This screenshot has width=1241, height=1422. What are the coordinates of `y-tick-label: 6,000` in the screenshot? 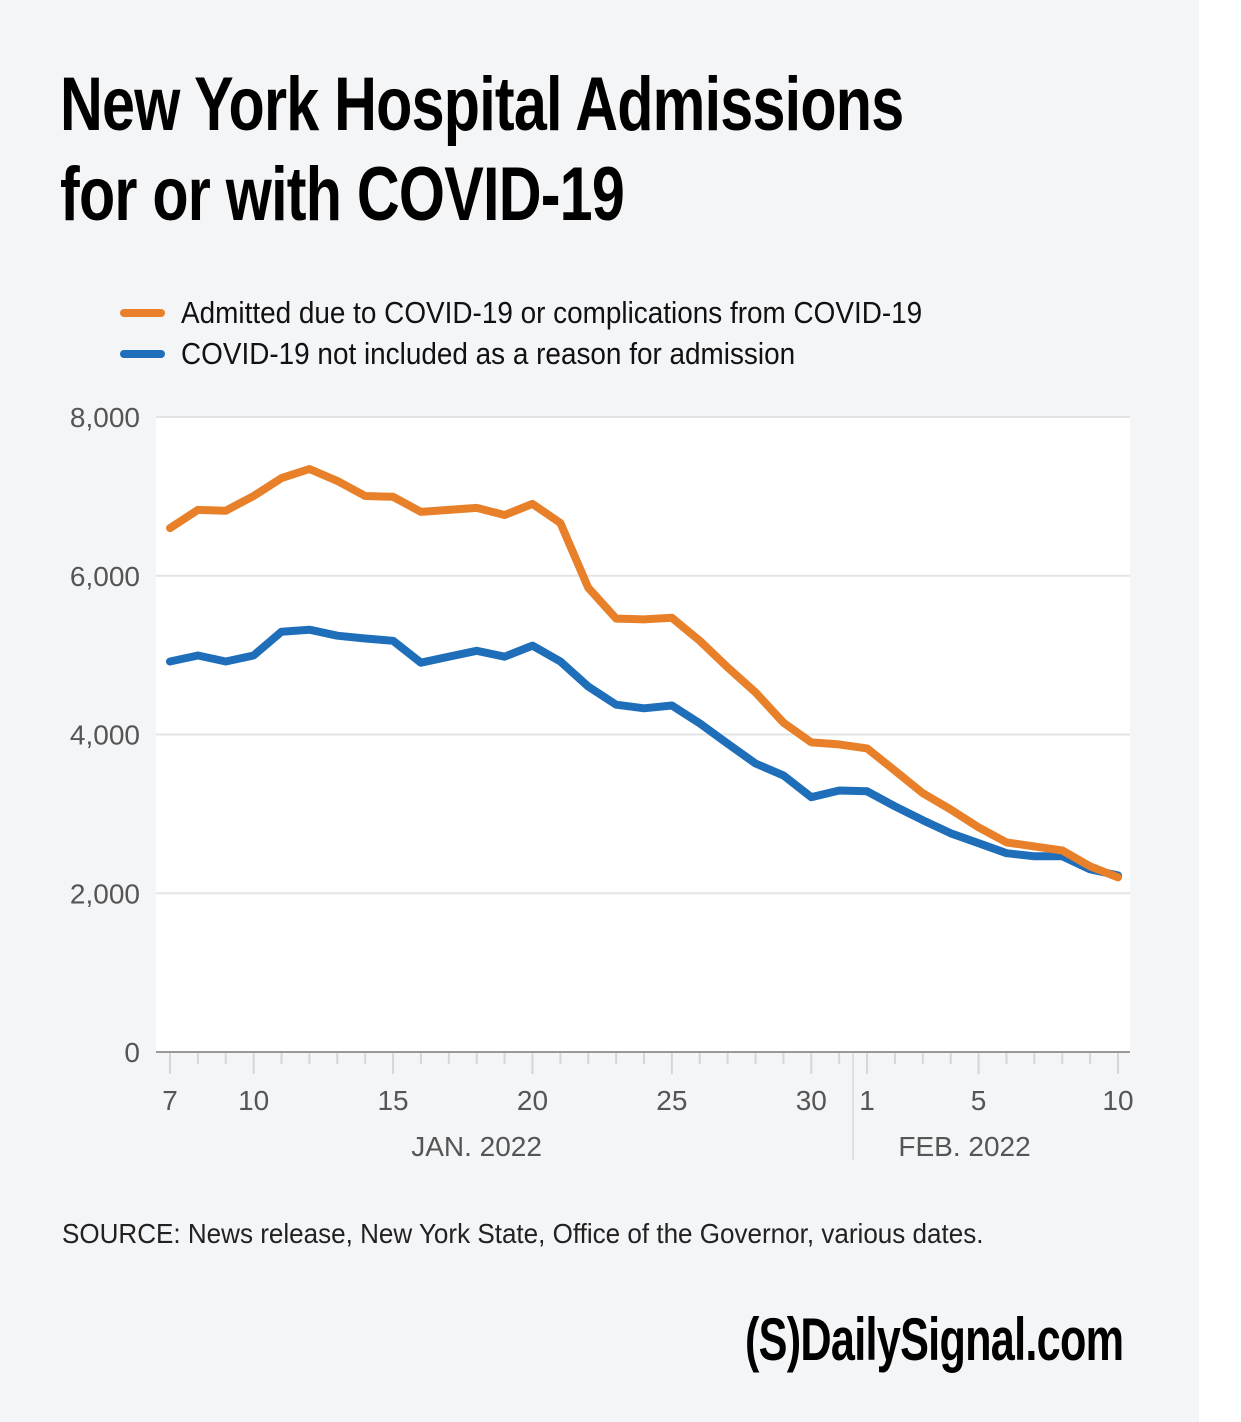 It's located at (105, 576).